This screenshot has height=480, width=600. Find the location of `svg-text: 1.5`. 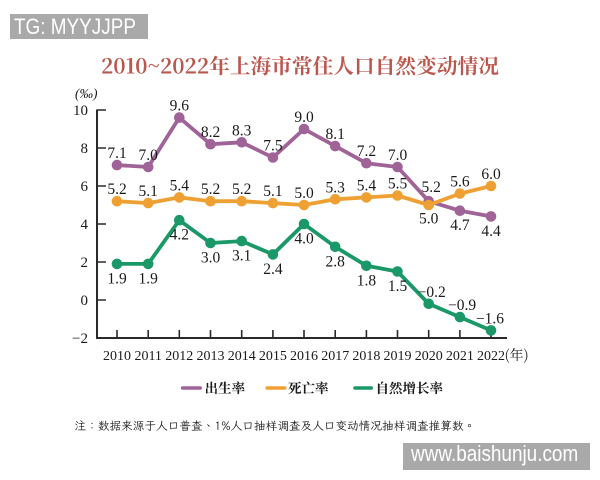

svg-text: 1.5 is located at coordinates (398, 286).